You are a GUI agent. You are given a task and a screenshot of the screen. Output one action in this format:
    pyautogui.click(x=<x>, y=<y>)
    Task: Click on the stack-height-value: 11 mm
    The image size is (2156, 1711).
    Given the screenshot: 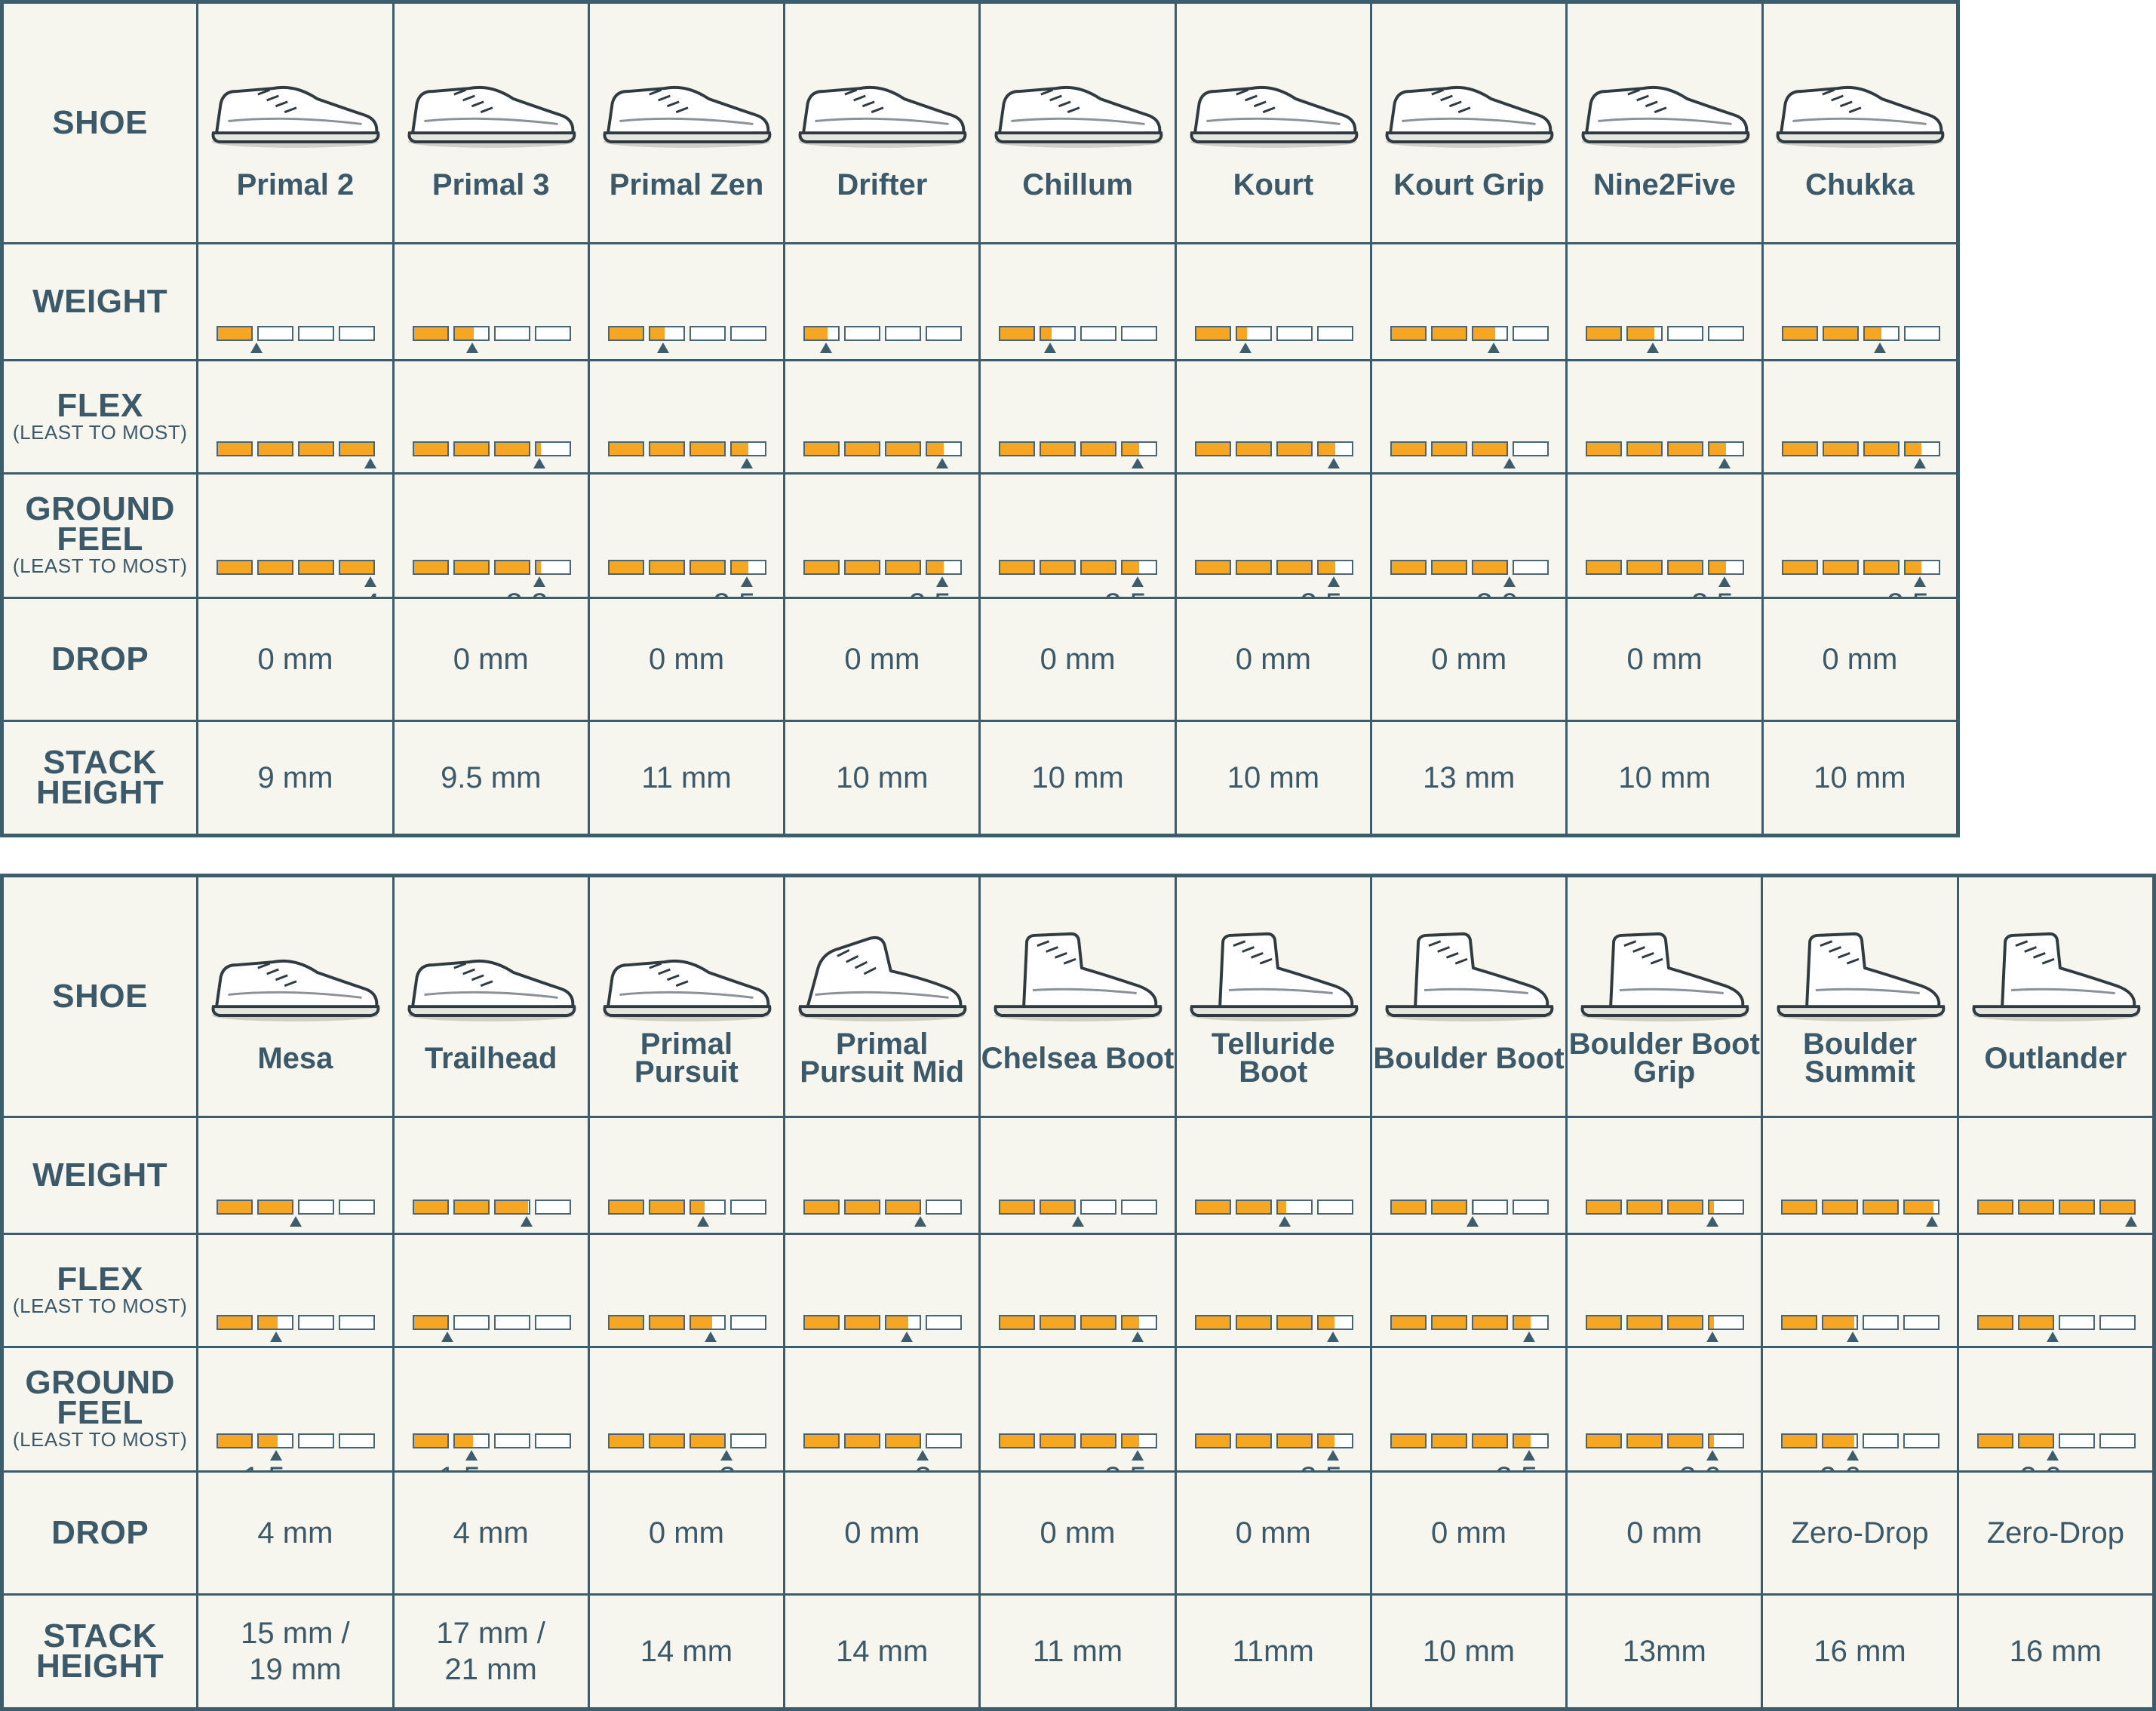 What is the action you would take?
    pyautogui.click(x=1077, y=1651)
    